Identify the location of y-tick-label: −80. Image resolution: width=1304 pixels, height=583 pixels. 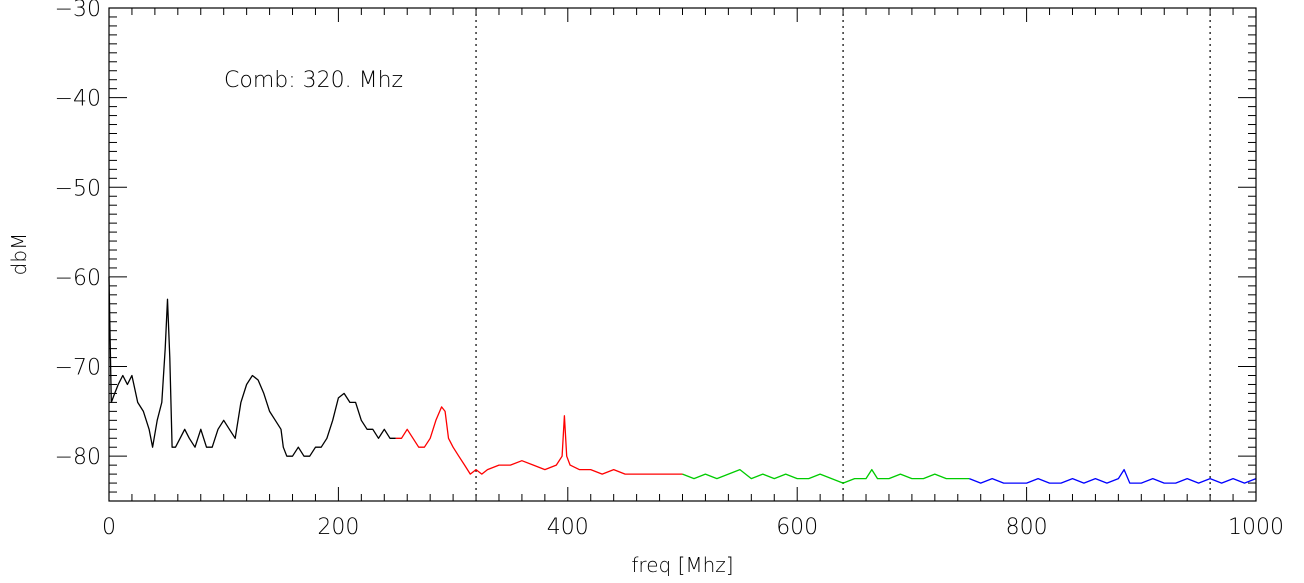
(78, 457).